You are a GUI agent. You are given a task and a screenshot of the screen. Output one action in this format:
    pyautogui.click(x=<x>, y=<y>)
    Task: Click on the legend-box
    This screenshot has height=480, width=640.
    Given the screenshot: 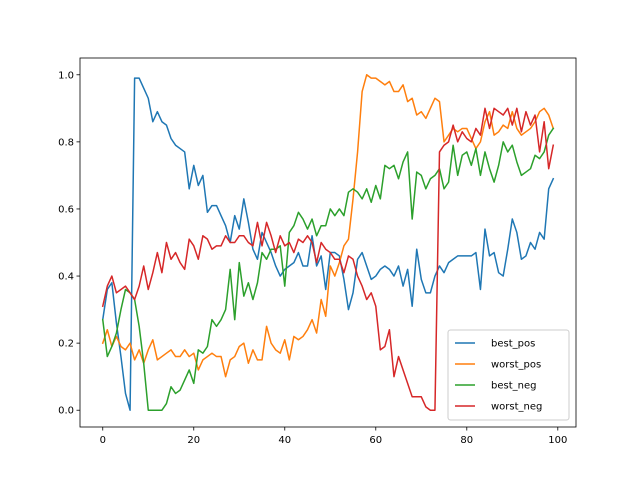 What is the action you would take?
    pyautogui.click(x=508, y=375)
    